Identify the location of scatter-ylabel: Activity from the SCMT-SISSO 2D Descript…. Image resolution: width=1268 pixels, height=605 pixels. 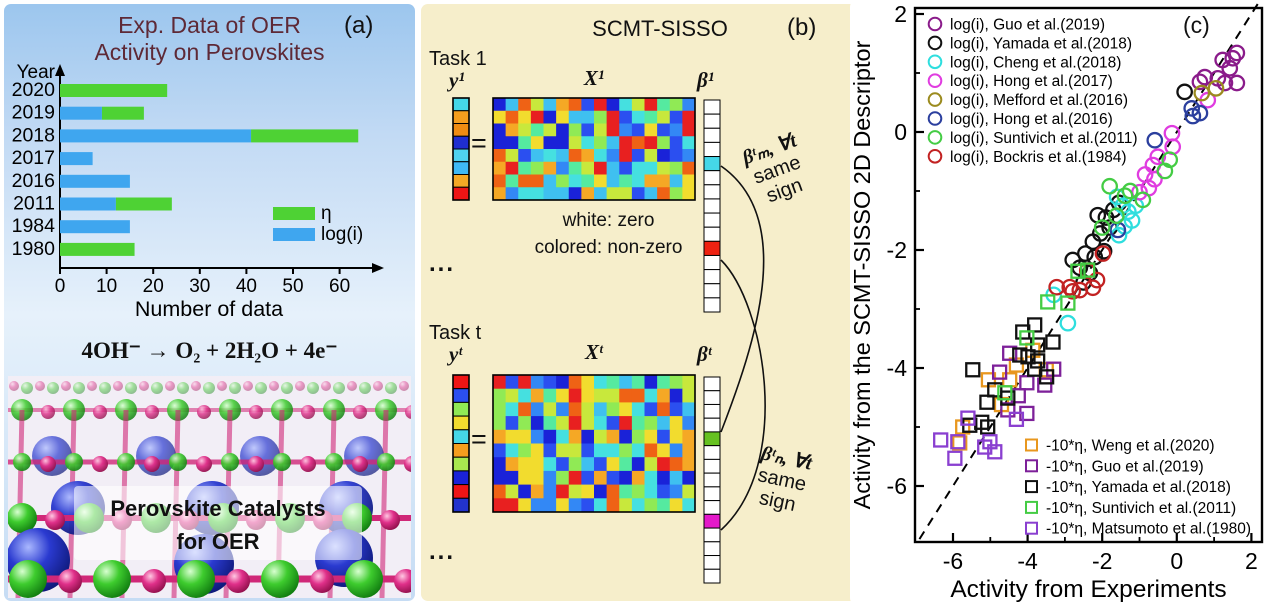
(862, 274).